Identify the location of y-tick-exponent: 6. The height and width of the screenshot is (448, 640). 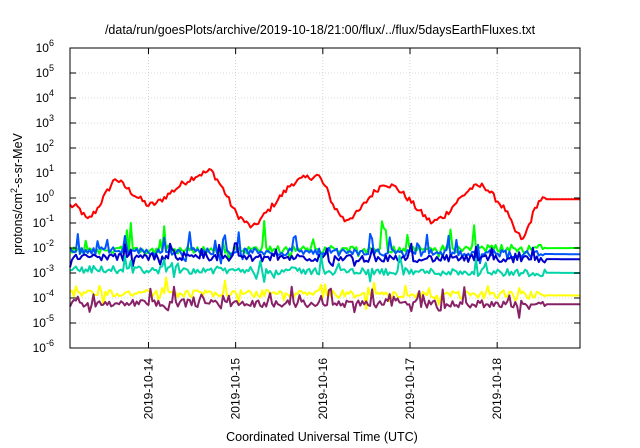
(51, 43).